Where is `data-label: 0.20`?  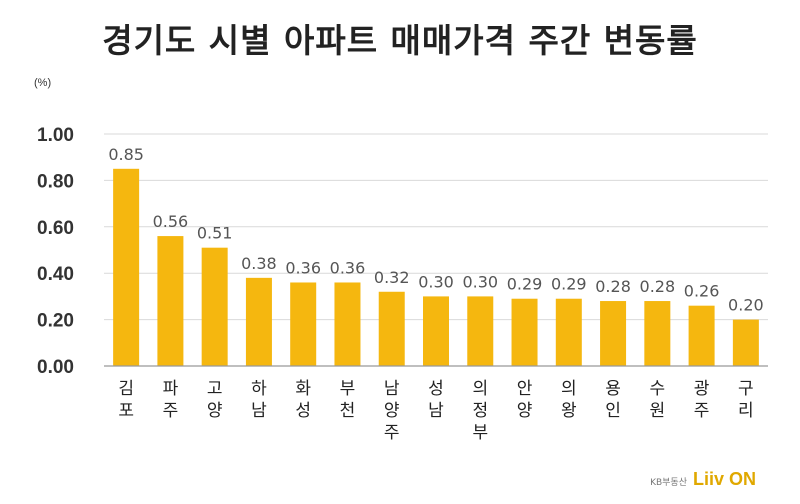
data-label: 0.20 is located at coordinates (746, 305).